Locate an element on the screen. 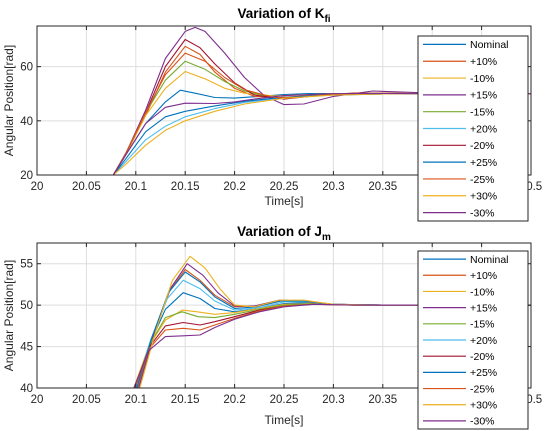  y-tick-label: 60 is located at coordinates (26, 68).